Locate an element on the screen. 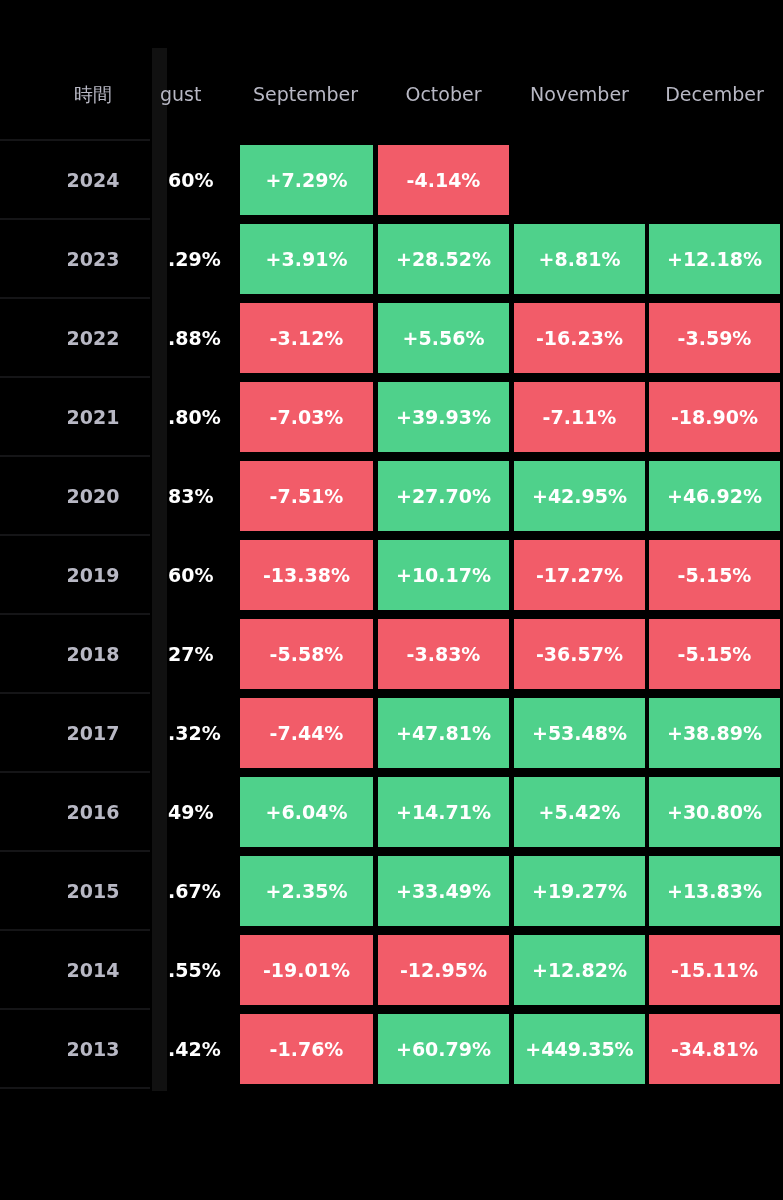 The image size is (783, 1200). y-tick-label: 2023 is located at coordinates (93, 259).